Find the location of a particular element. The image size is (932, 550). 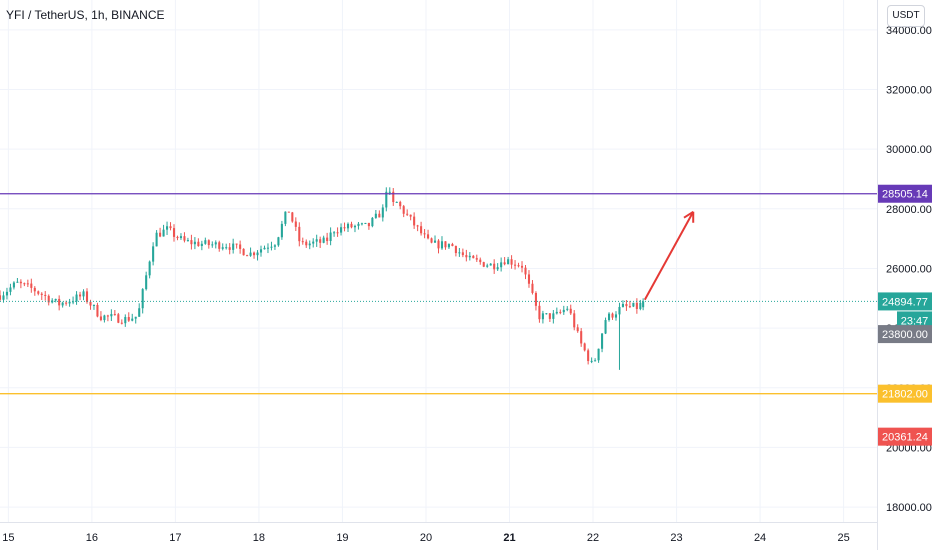

x-tick-label: 22 is located at coordinates (593, 538).